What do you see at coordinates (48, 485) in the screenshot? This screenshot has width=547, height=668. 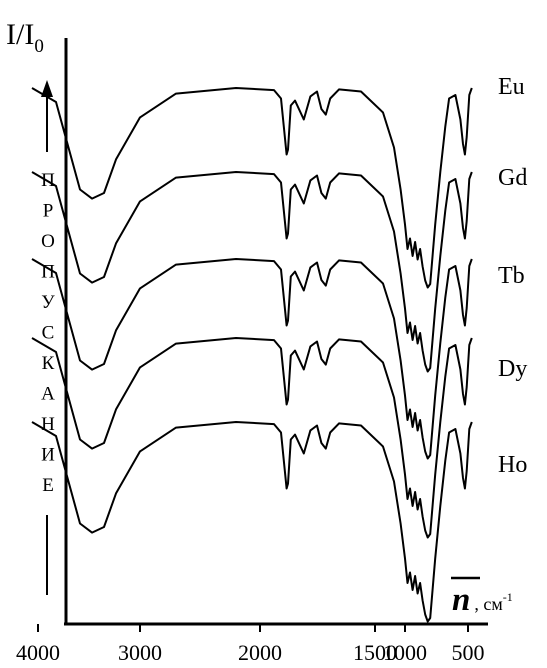 I see `side-caption-letter: Е` at bounding box center [48, 485].